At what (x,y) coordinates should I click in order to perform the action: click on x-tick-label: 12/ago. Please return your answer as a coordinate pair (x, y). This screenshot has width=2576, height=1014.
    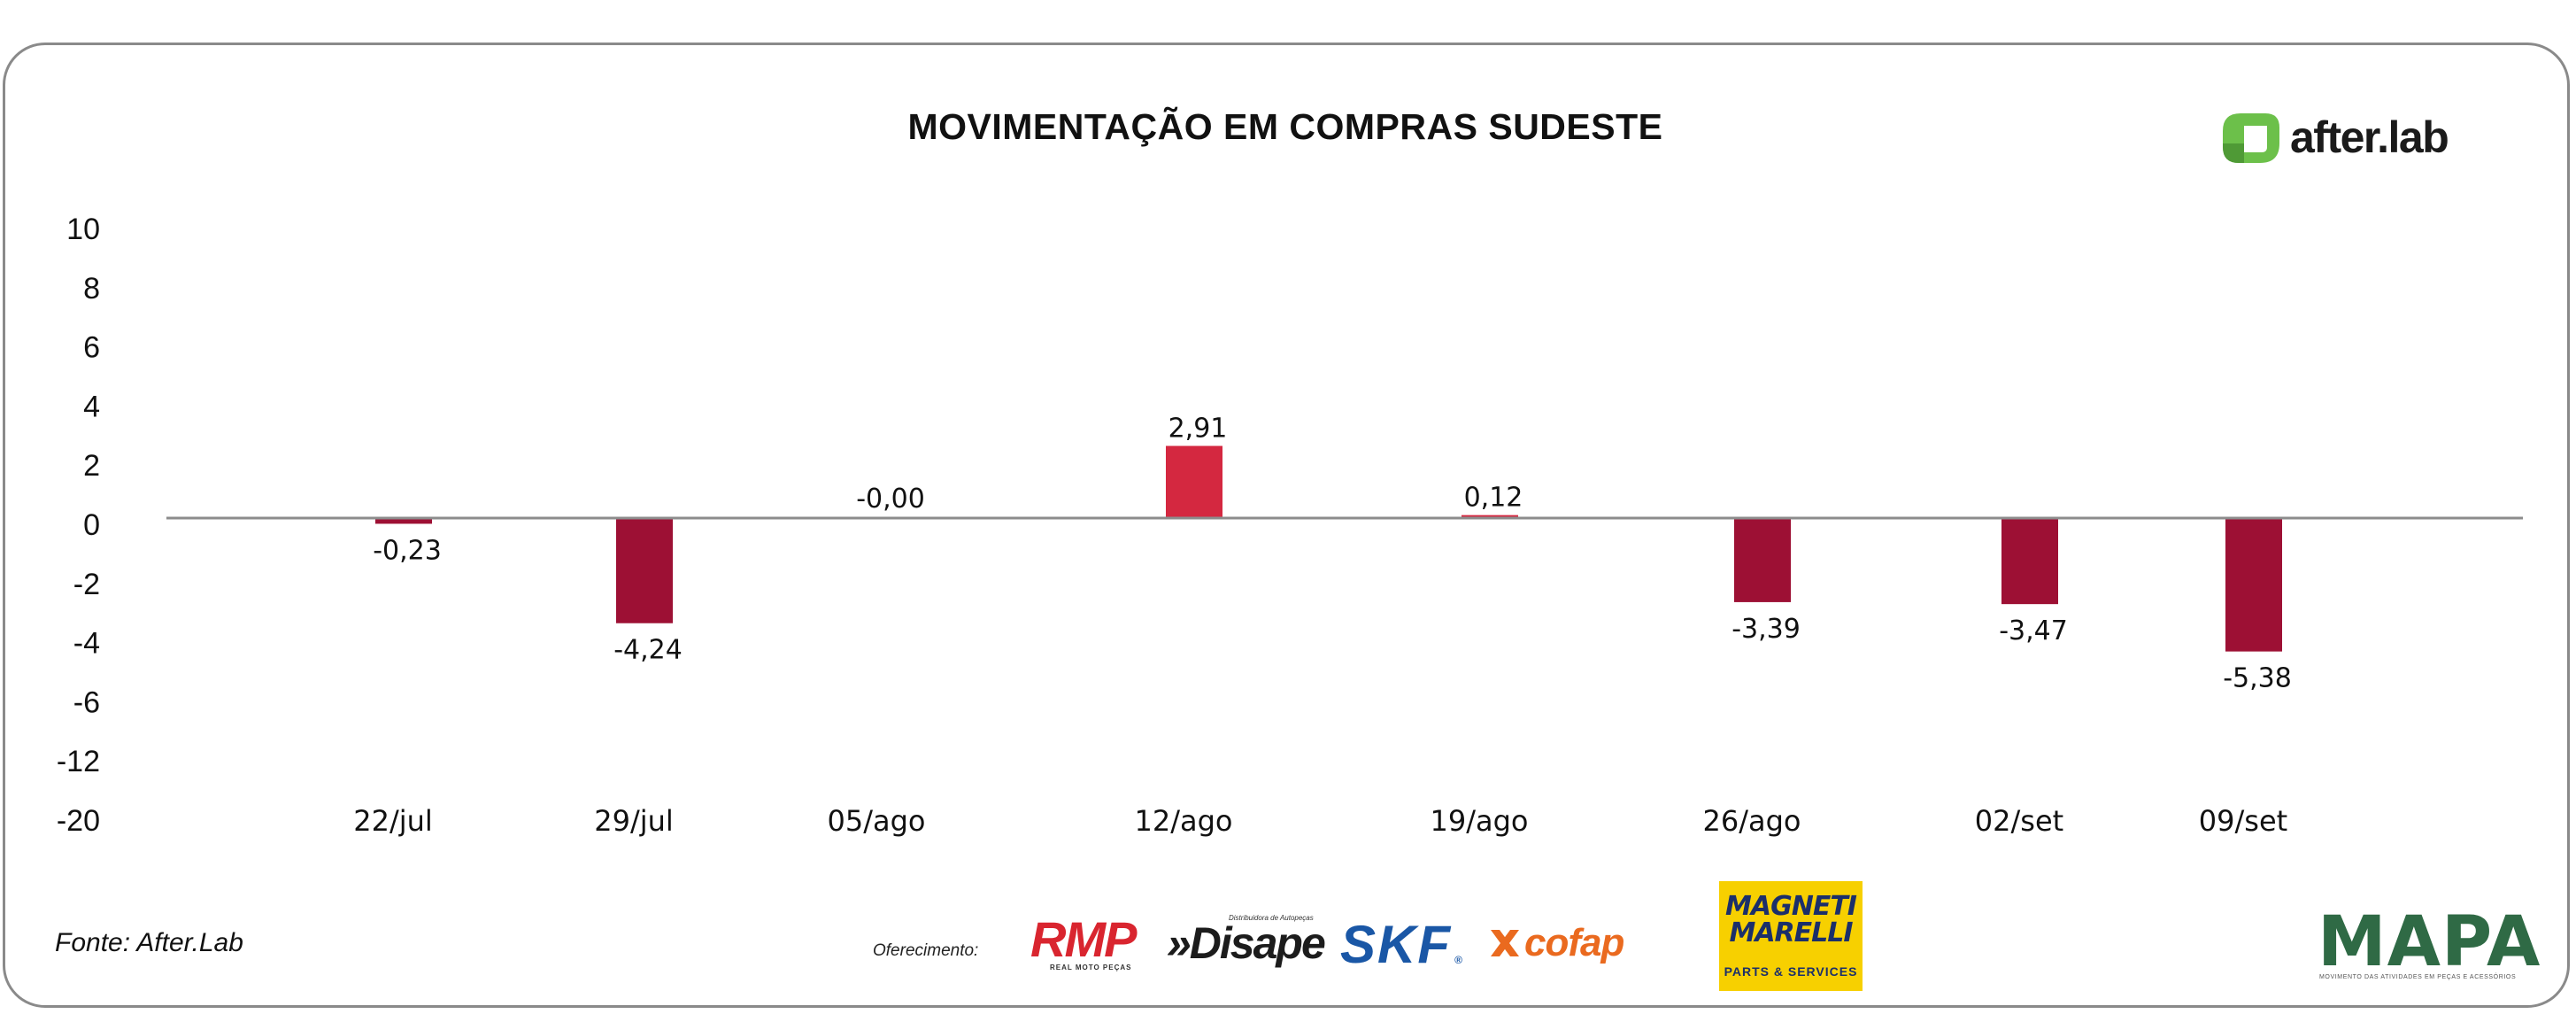
    Looking at the image, I should click on (1184, 821).